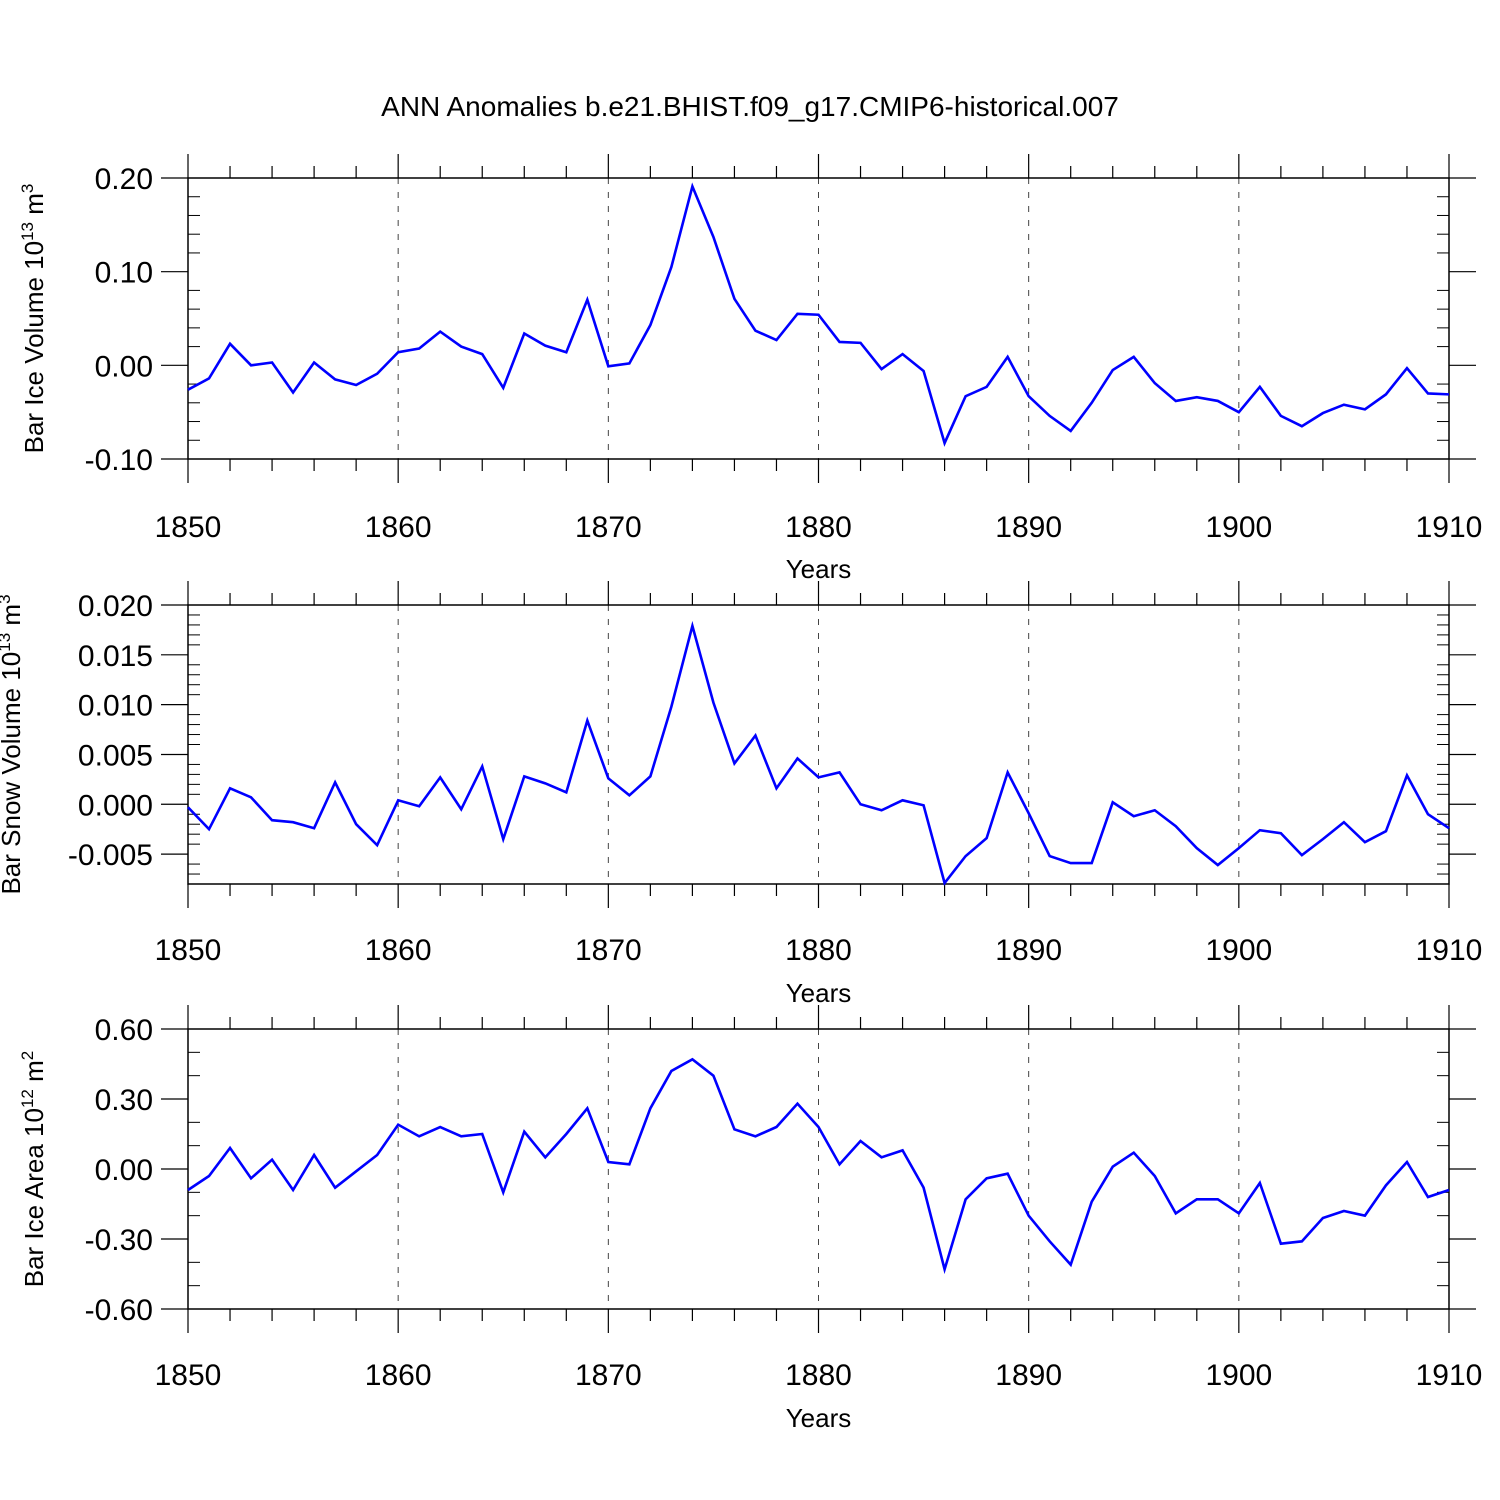 This screenshot has width=1500, height=1500. What do you see at coordinates (33, 319) in the screenshot?
I see `y-axis-title: Bar Ice Volume 1013 m3` at bounding box center [33, 319].